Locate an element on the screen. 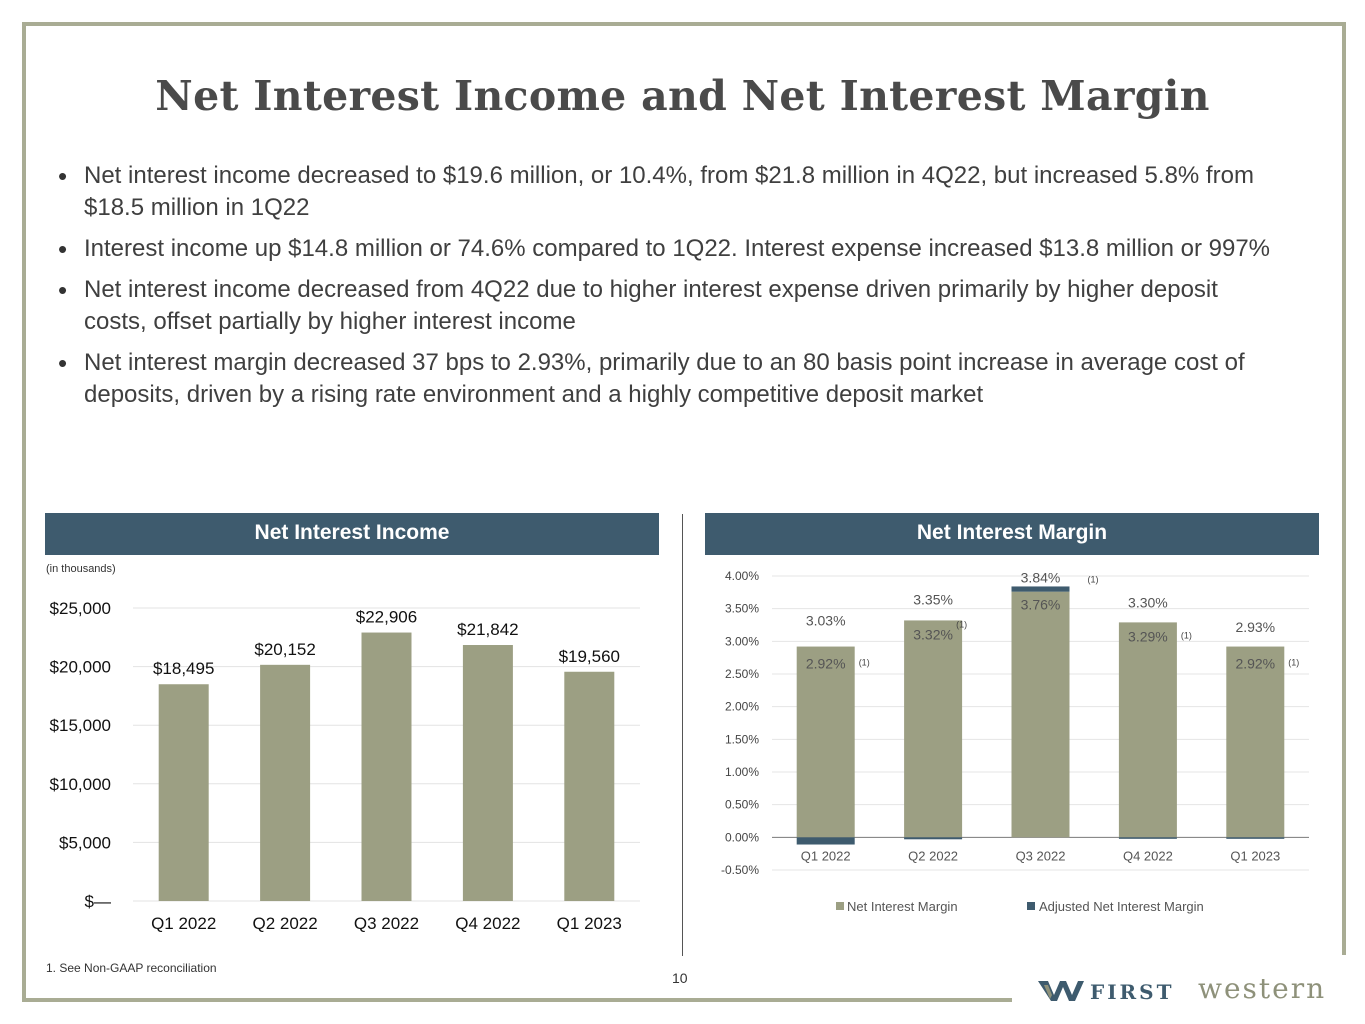 The width and height of the screenshot is (1365, 1024). nii-y-tick-label: $25,000 is located at coordinates (80, 608).